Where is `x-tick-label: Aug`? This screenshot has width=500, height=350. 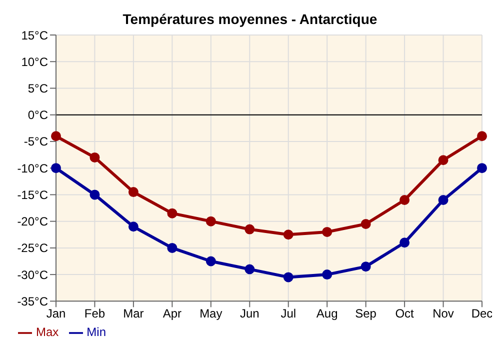 x-tick-label: Aug is located at coordinates (327, 313).